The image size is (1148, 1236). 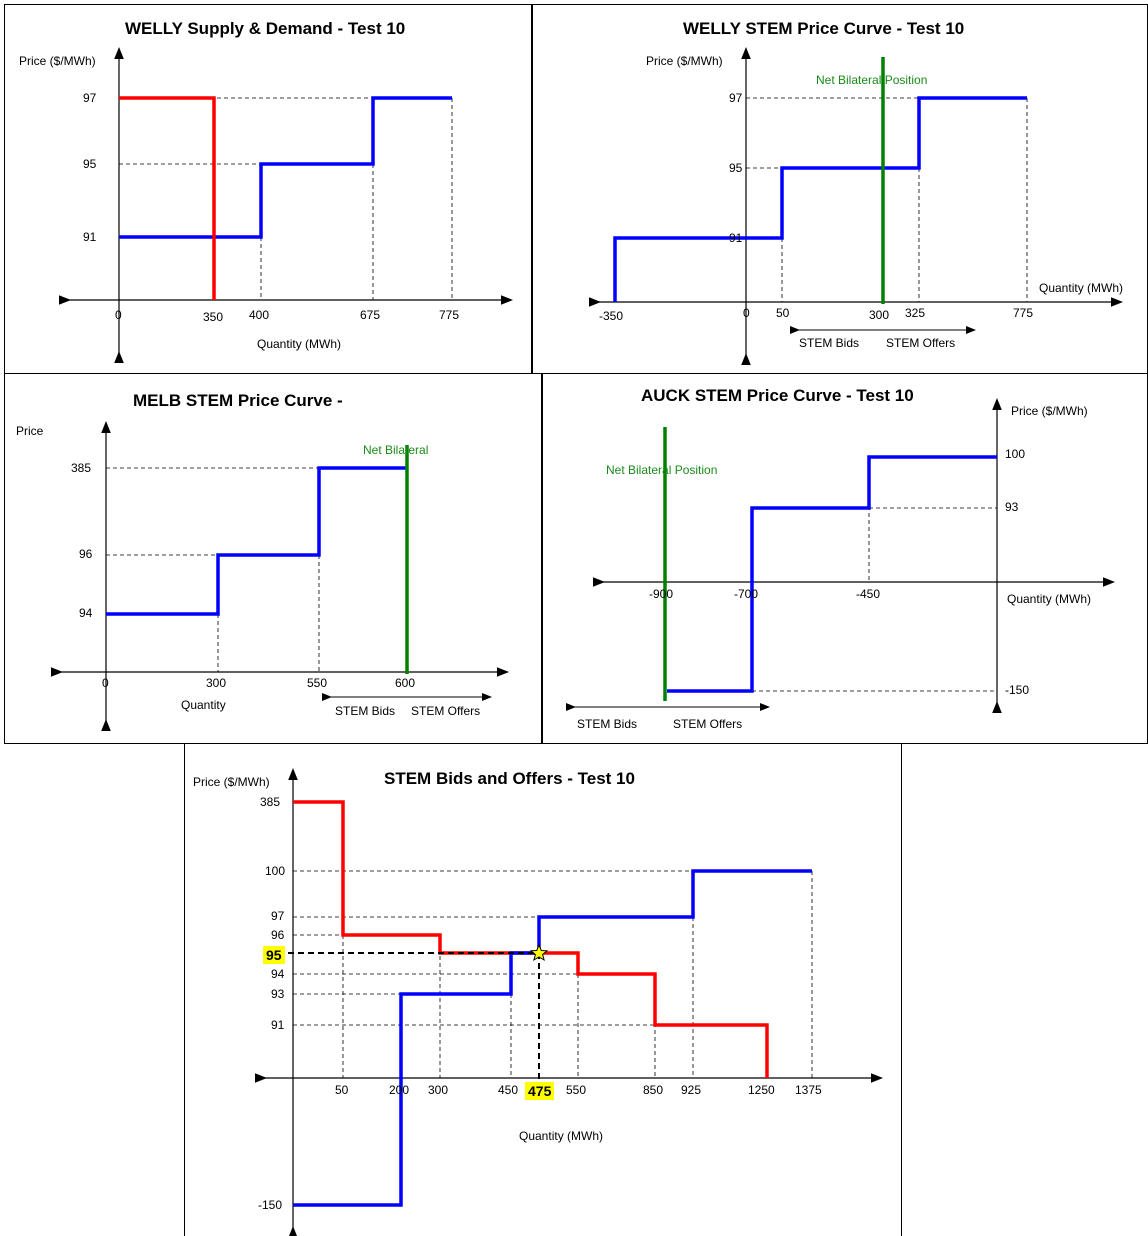 What do you see at coordinates (203, 705) in the screenshot?
I see `x-axis-label: Quantity` at bounding box center [203, 705].